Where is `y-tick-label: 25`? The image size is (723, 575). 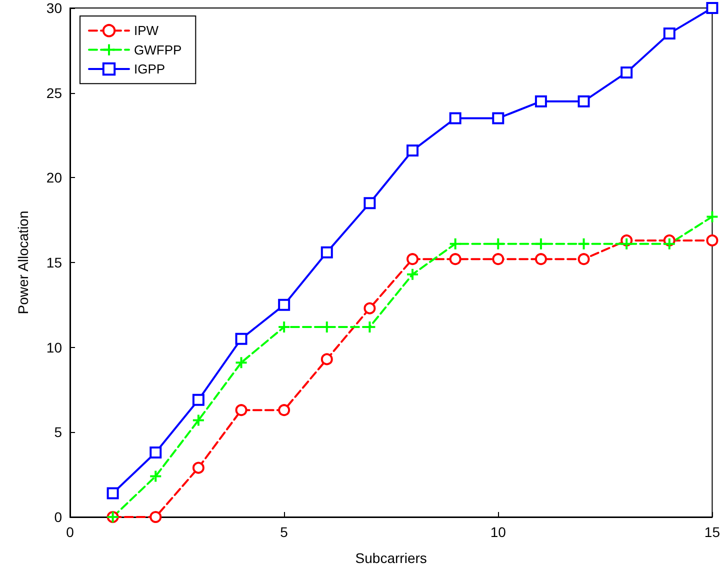
y-tick-label: 25 is located at coordinates (54, 92).